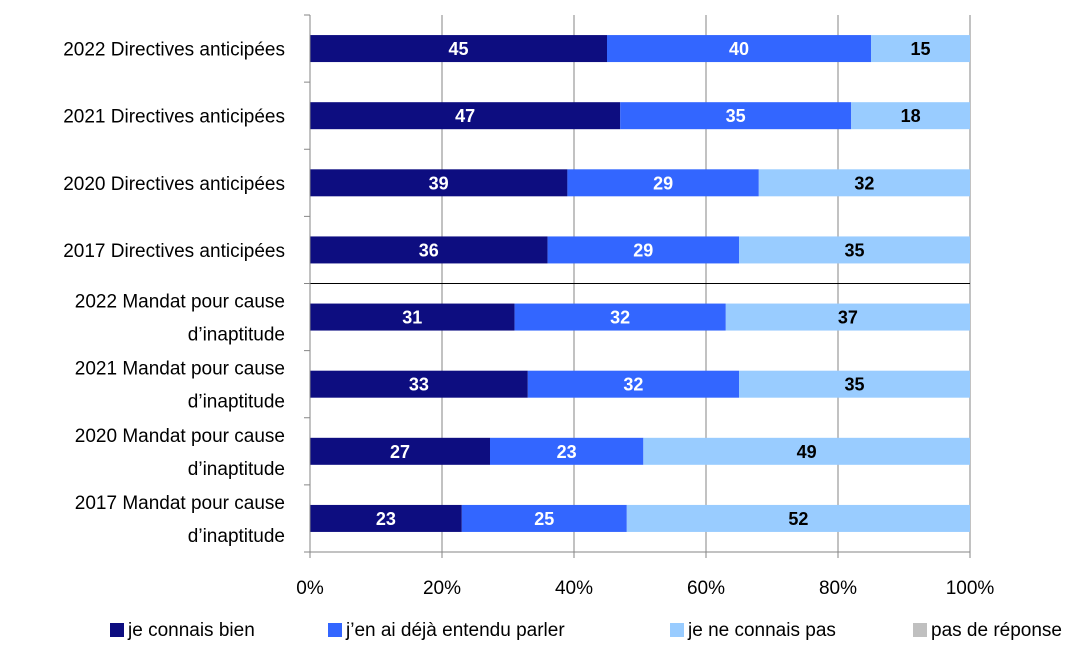 The image size is (1090, 646). What do you see at coordinates (310, 588) in the screenshot?
I see `x-tick-label: 0%` at bounding box center [310, 588].